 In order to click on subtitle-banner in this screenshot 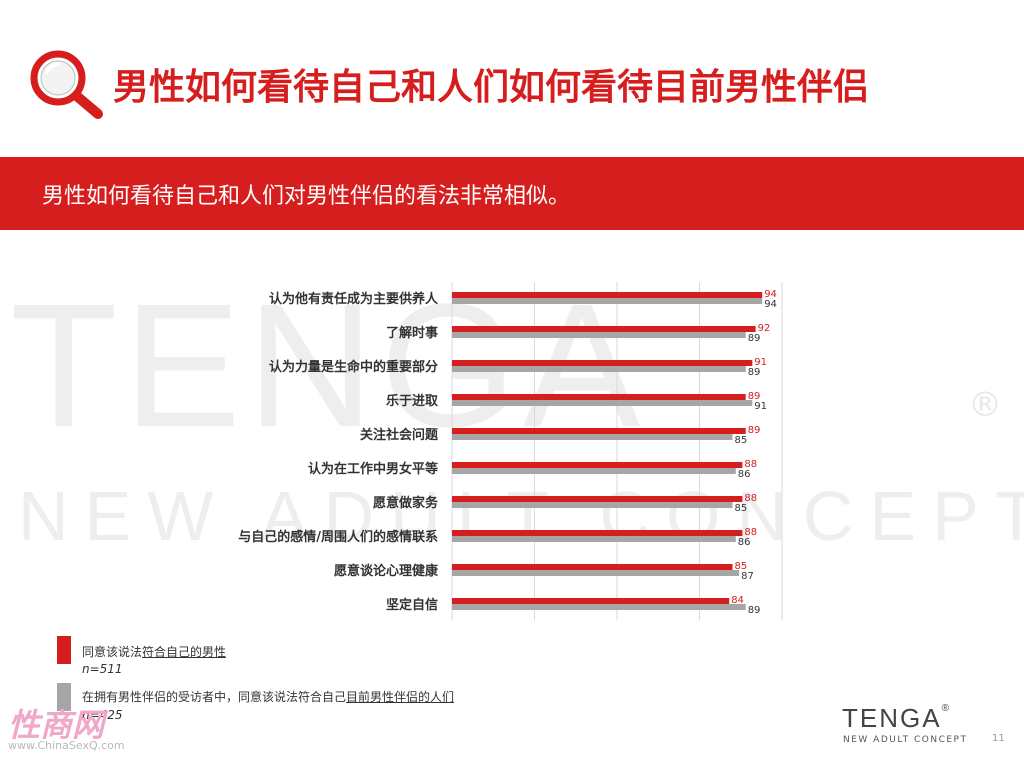, I will do `click(512, 193)`.